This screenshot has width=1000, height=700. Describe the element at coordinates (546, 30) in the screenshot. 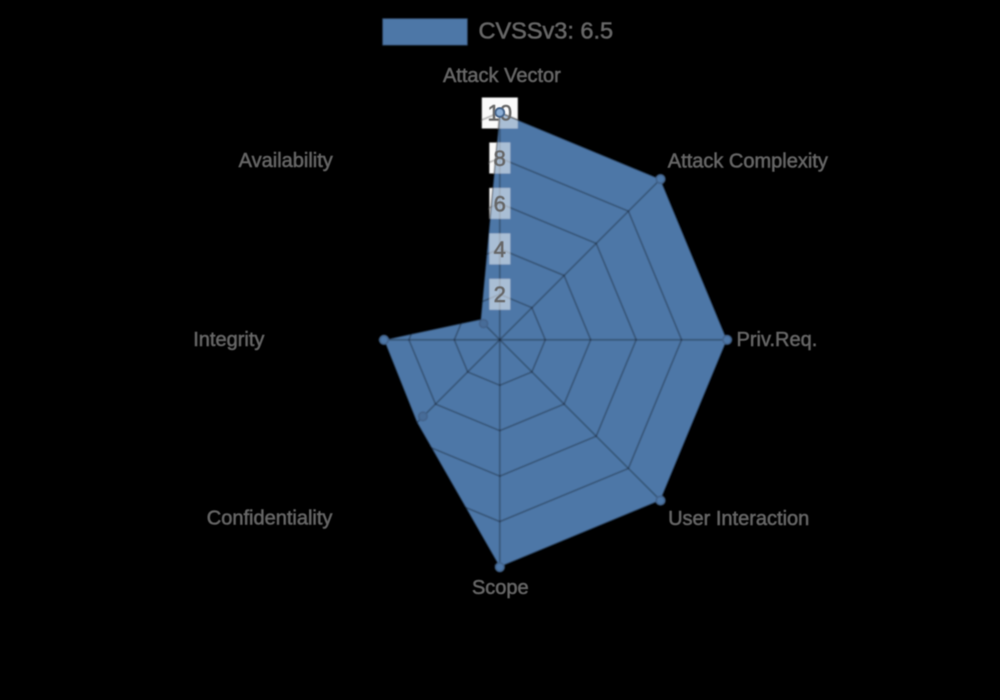

I see `svg-text: CVSSv3: 6.5` at that location.